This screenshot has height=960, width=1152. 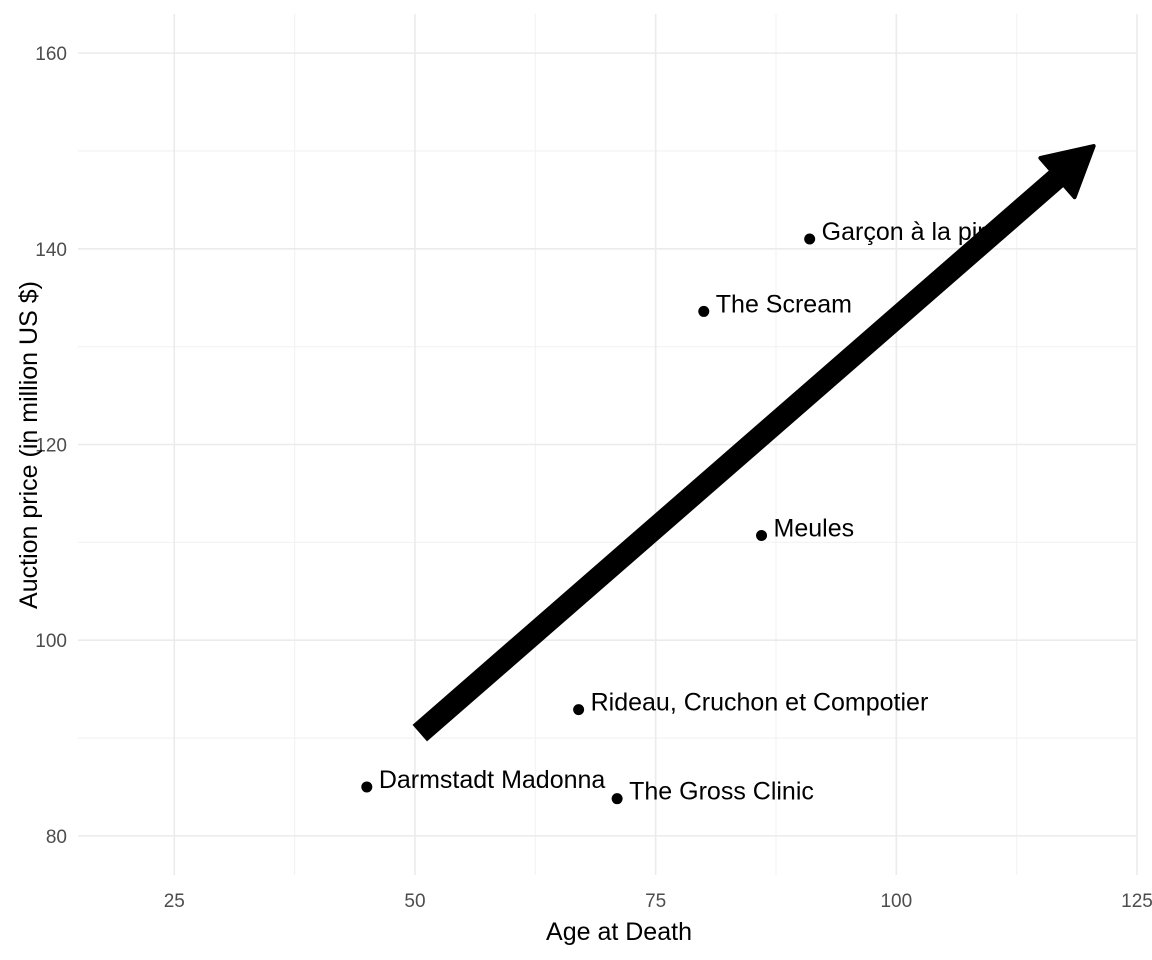 I want to click on point-label: Darmstadt Madonna, so click(x=492, y=780).